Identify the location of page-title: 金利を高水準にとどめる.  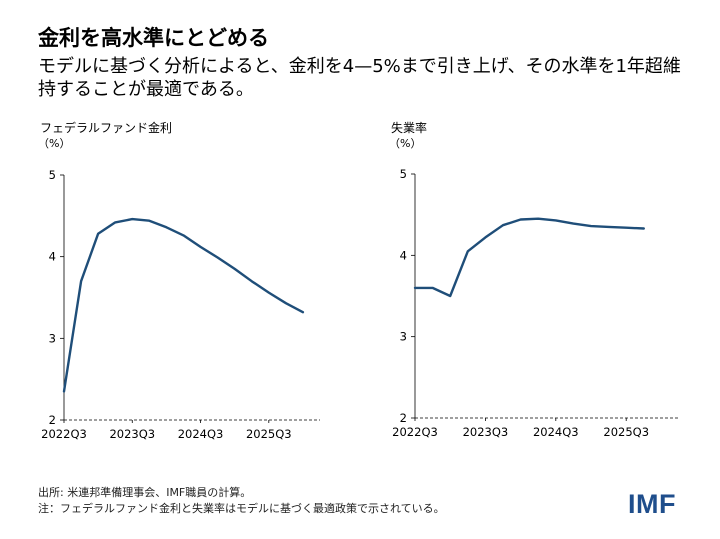
(153, 38).